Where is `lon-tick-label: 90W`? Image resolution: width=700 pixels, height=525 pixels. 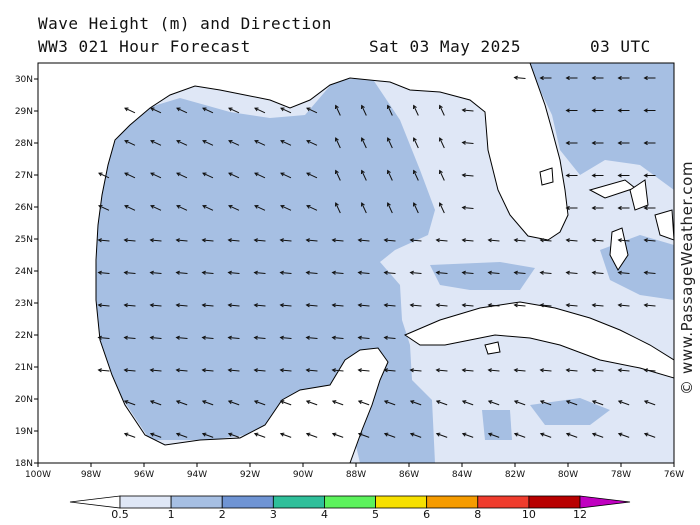 lon-tick-label: 90W is located at coordinates (303, 475).